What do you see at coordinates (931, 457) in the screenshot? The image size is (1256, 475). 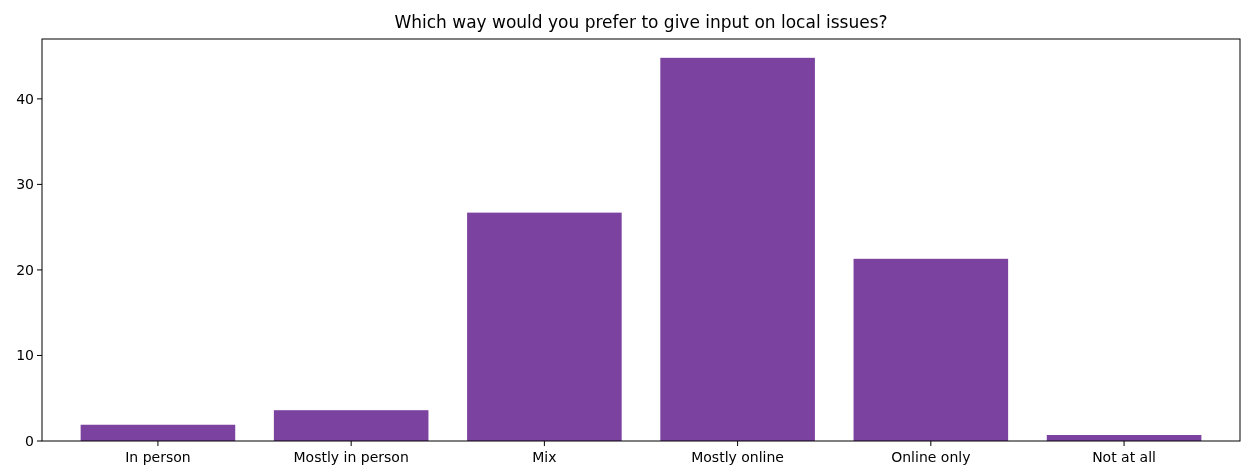 I see `x-tick-label: Online only` at bounding box center [931, 457].